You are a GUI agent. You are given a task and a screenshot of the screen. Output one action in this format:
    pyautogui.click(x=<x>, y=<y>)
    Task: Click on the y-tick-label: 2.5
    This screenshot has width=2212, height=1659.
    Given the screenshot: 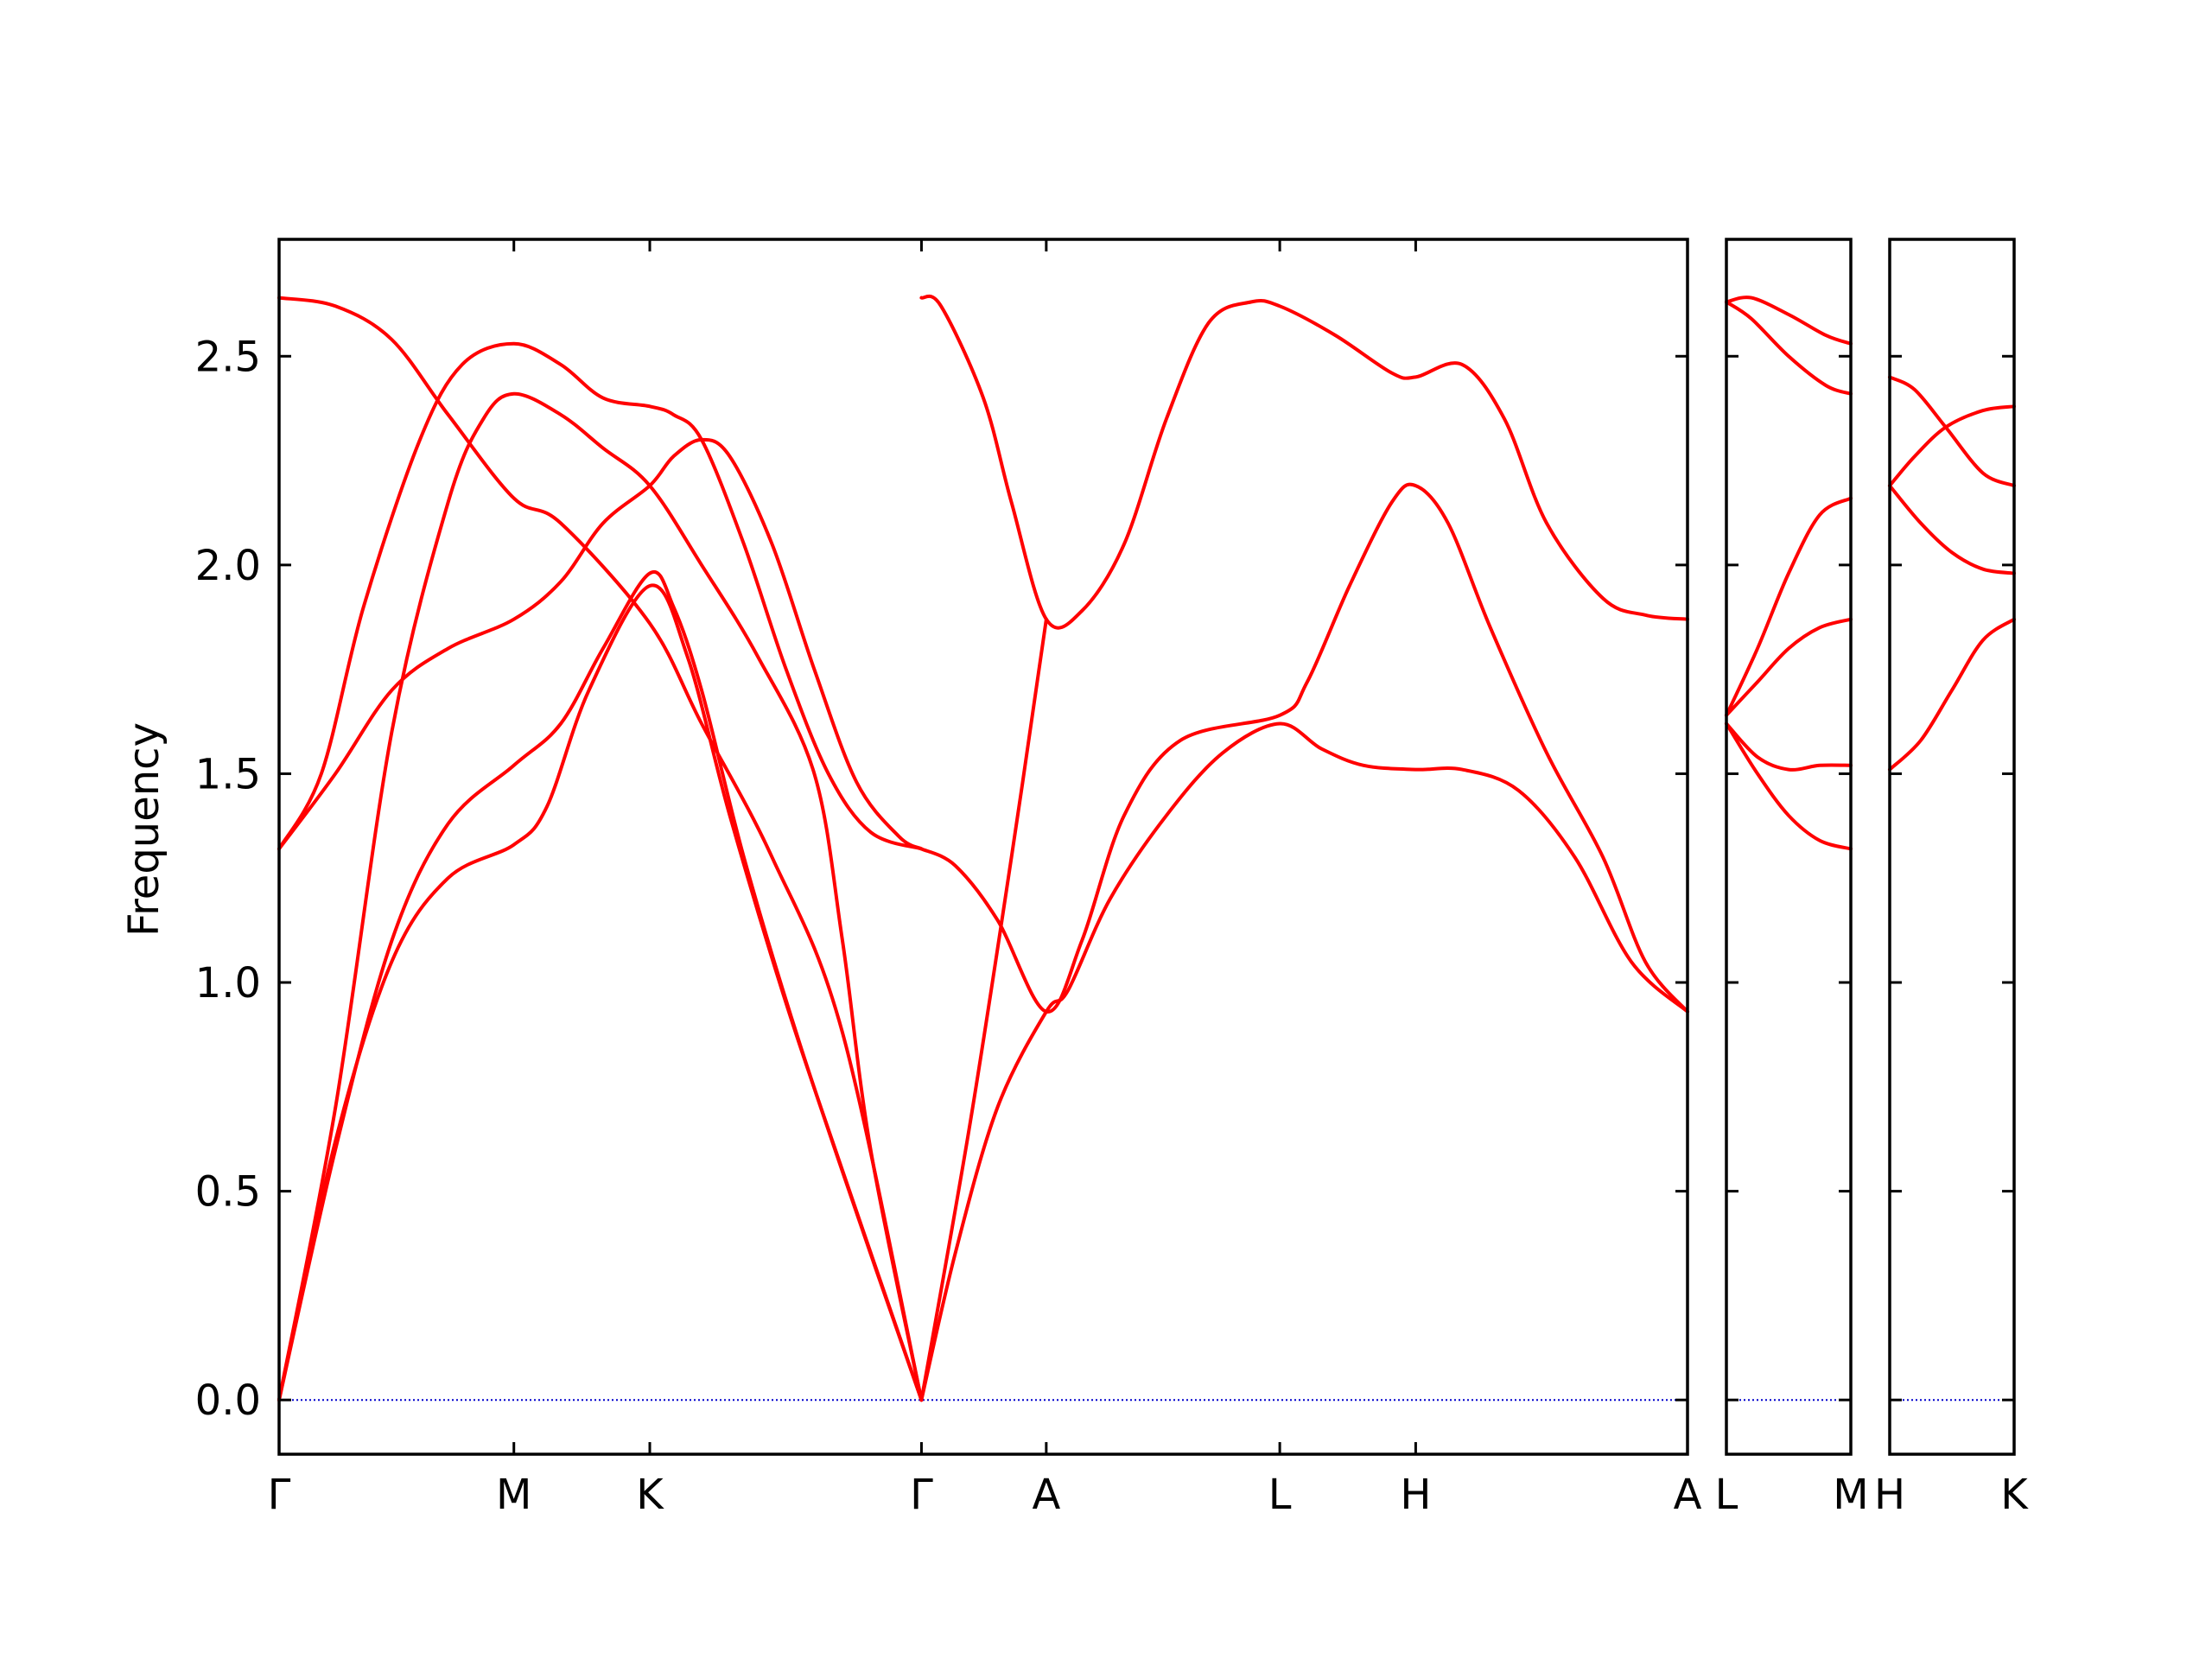 What is the action you would take?
    pyautogui.click(x=228, y=357)
    